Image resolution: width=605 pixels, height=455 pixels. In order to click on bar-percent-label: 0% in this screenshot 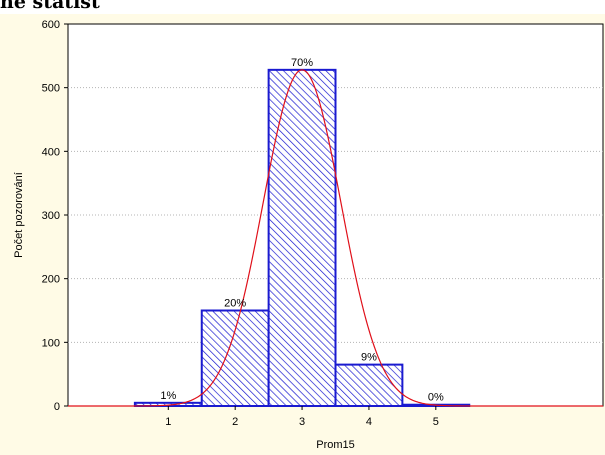, I will do `click(436, 398)`.